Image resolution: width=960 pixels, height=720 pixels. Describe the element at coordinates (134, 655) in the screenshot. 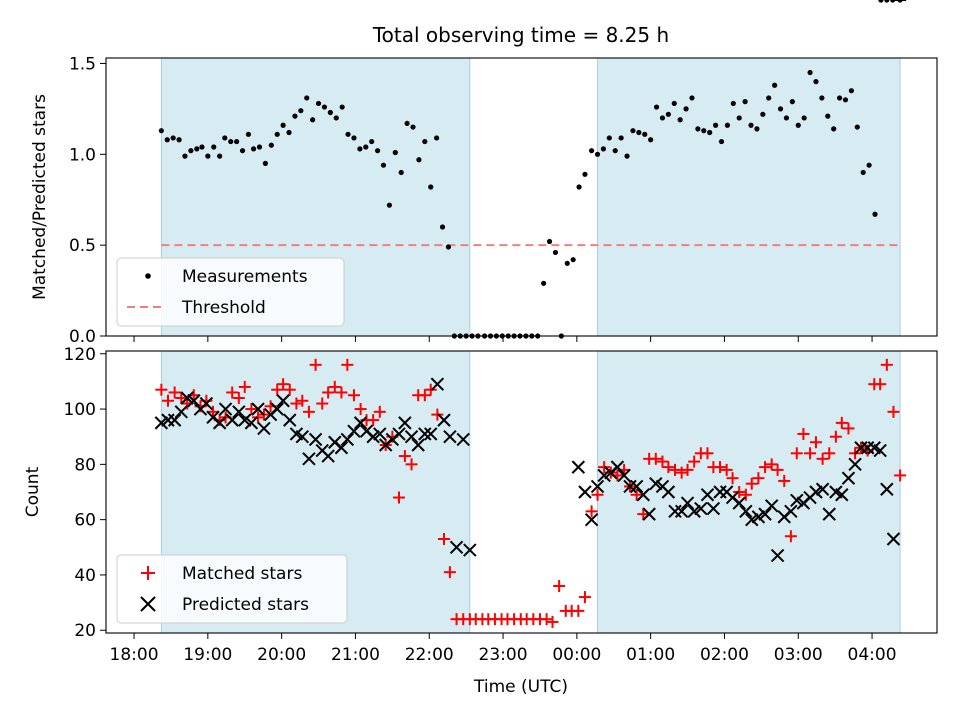

I see `x-tick-label: 18:00` at that location.